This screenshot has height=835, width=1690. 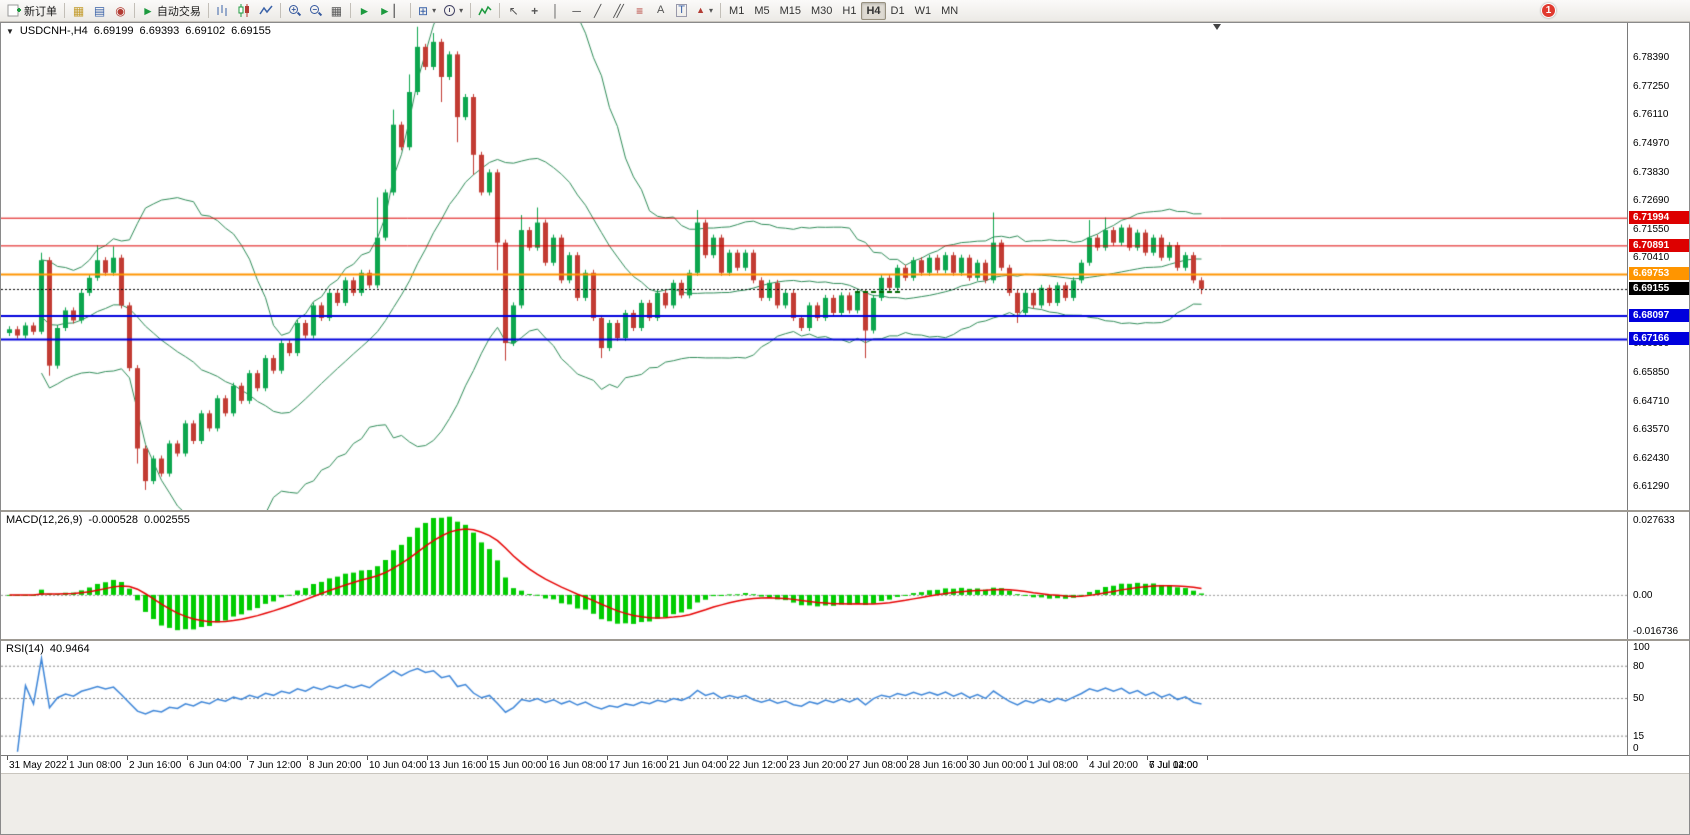 I want to click on zoom-in-button: +, so click(x=294, y=10).